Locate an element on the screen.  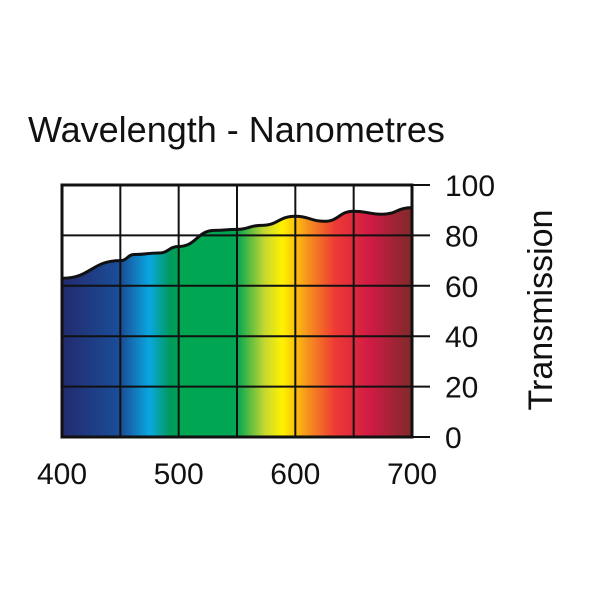
y-tick-label: 80 is located at coordinates (461, 236).